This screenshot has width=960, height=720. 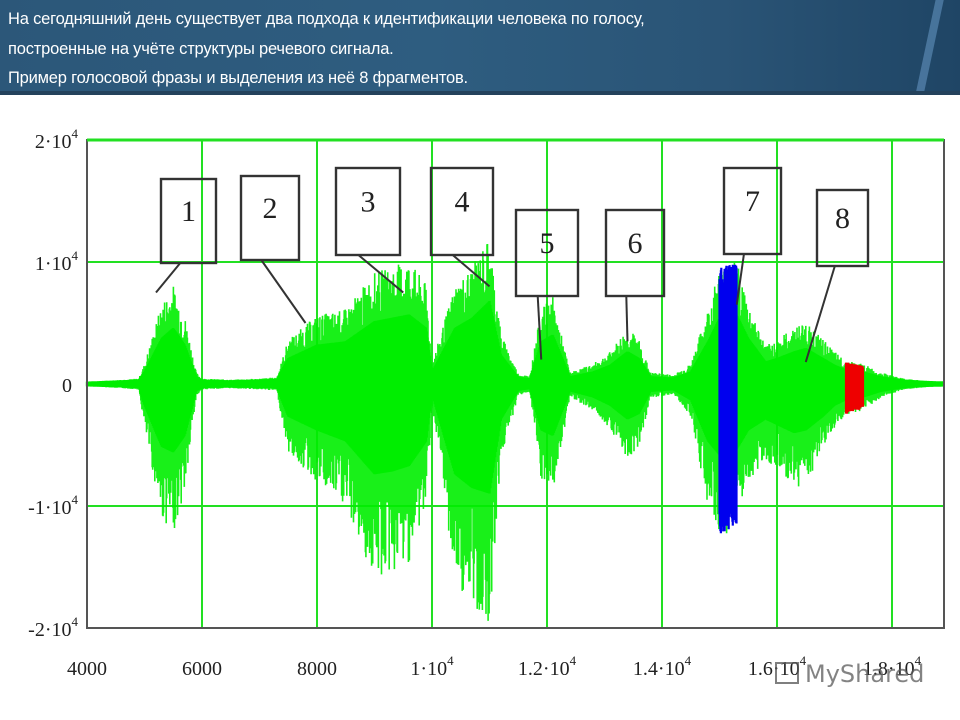 I want to click on x-tick-label: 1.8·10⁴, so click(x=892, y=666).